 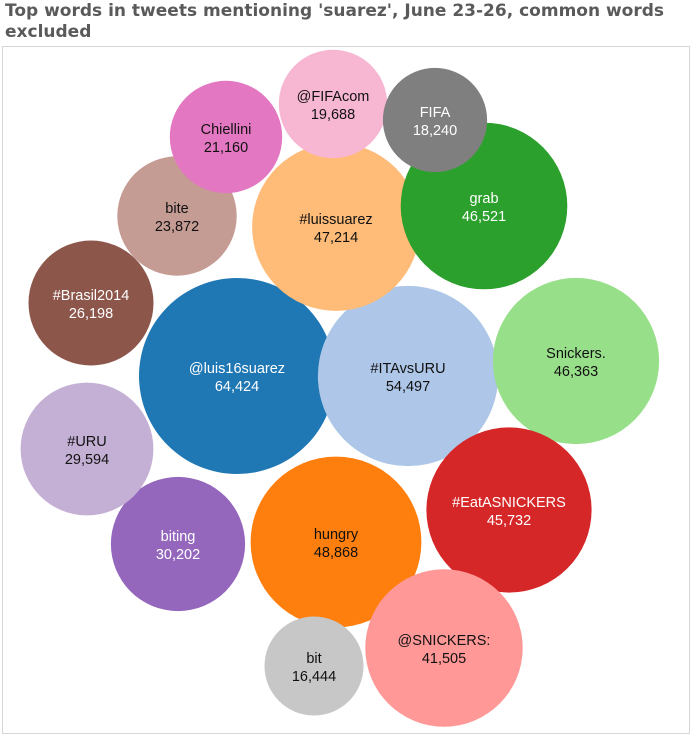 What do you see at coordinates (226, 130) in the screenshot?
I see `bubble-word-label: Chiellini` at bounding box center [226, 130].